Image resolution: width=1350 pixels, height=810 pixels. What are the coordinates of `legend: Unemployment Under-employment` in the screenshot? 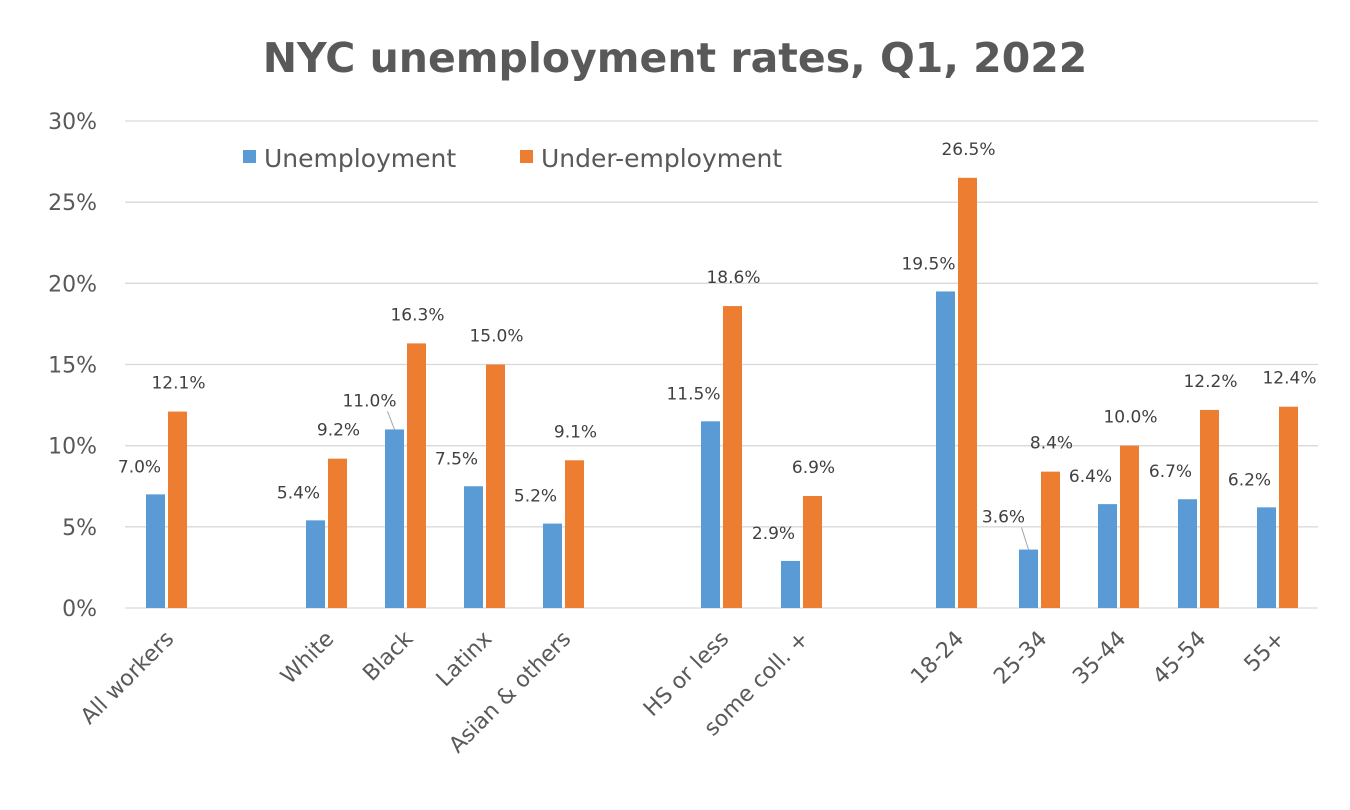 It's located at (512, 158).